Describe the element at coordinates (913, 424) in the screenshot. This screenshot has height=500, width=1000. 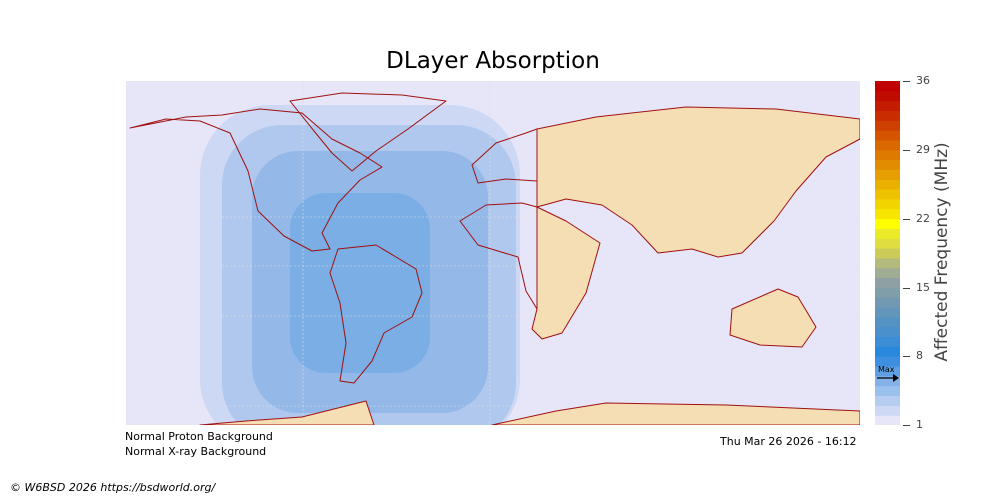
I see `colorbar-tick: 1` at that location.